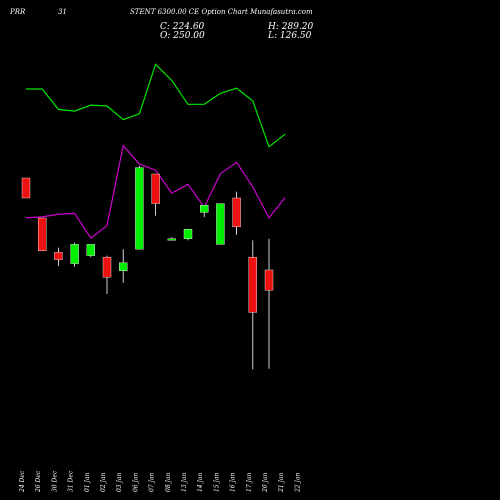  What do you see at coordinates (200, 482) in the screenshot?
I see `x-tick-label: 14 Jan` at bounding box center [200, 482].